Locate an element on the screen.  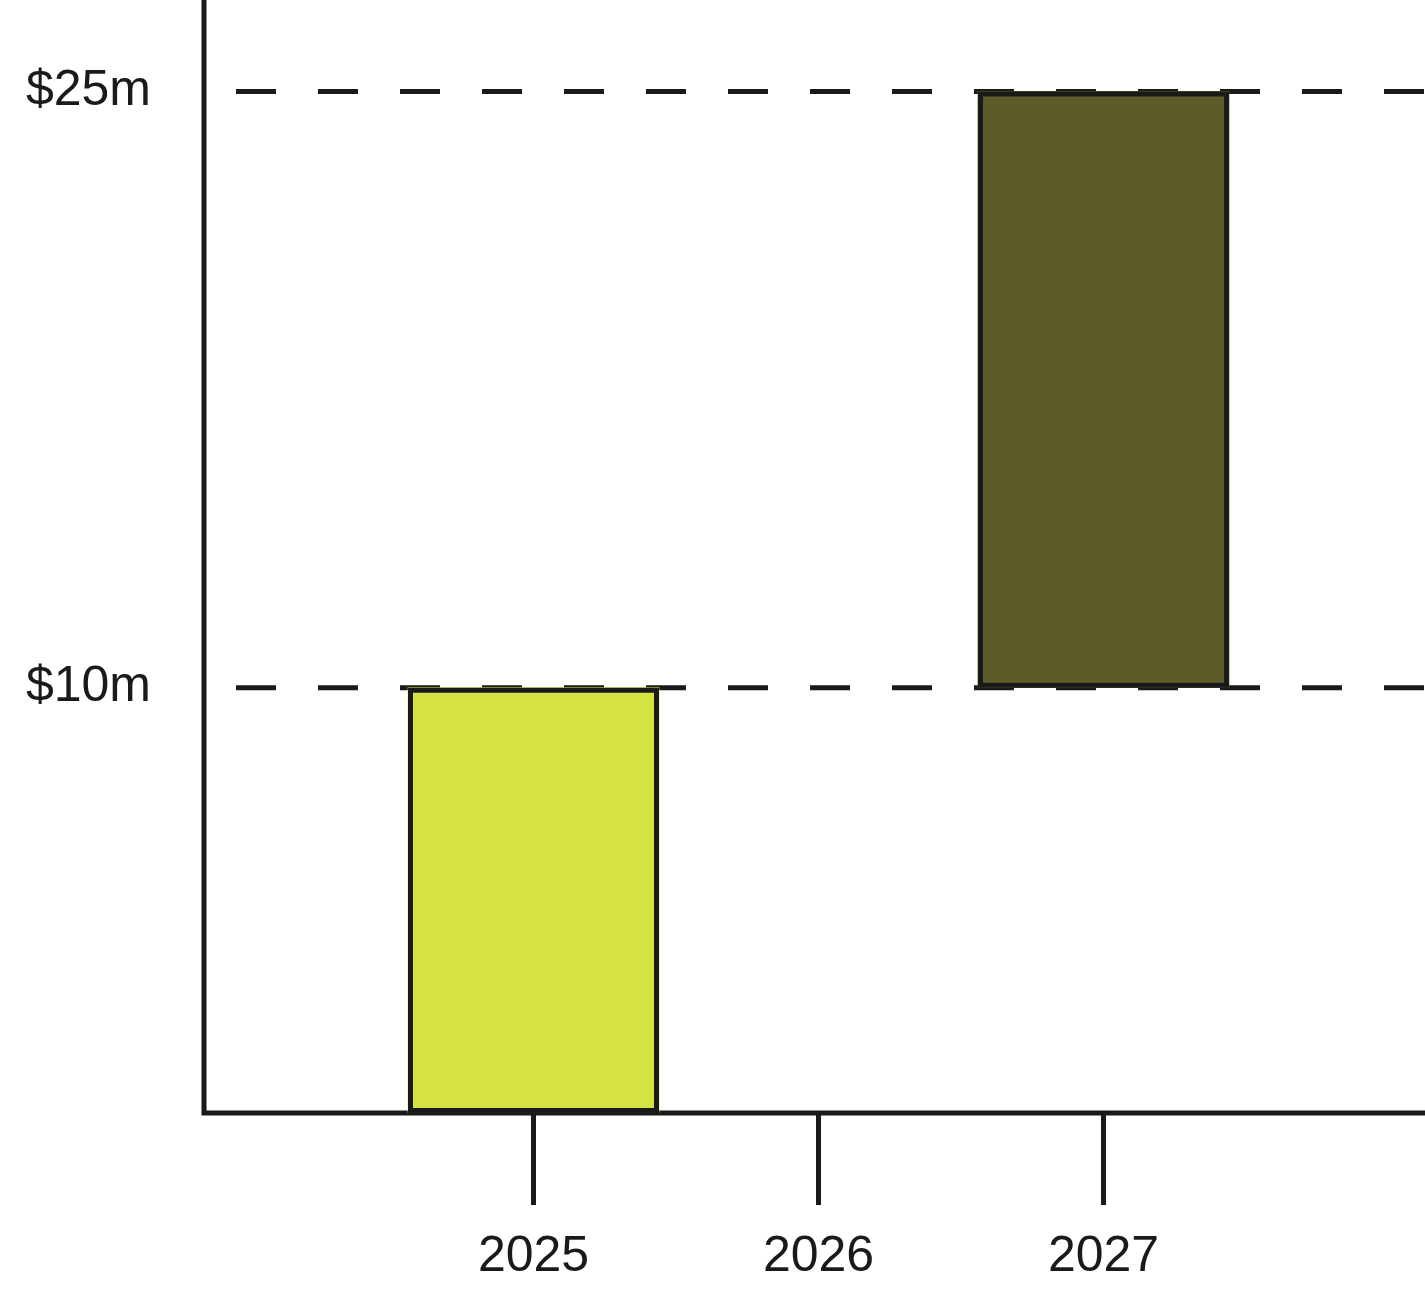
y-tick-label: $10m is located at coordinates (88, 684).